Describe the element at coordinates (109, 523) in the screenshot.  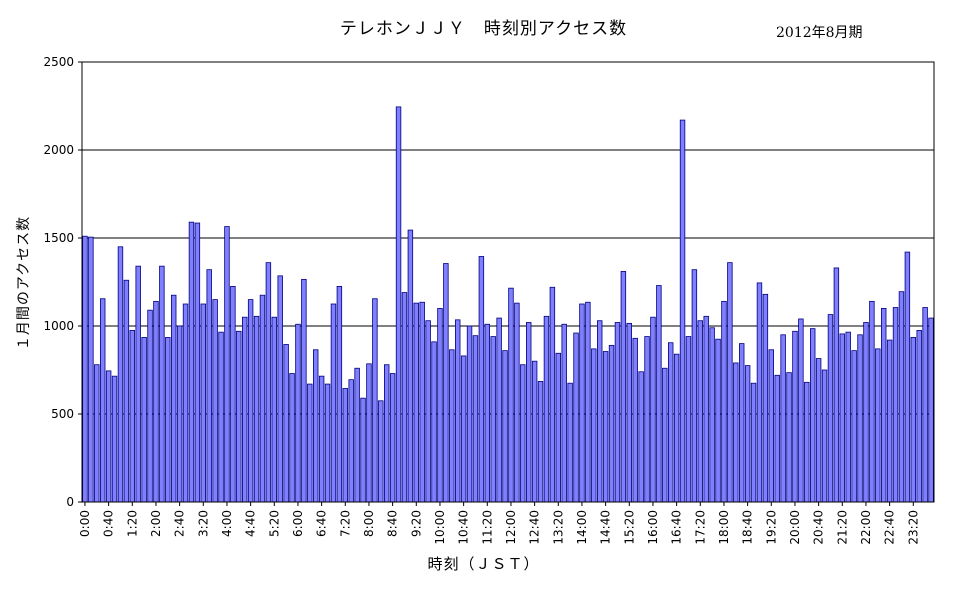
I see `x-tick-label: 0:40` at that location.